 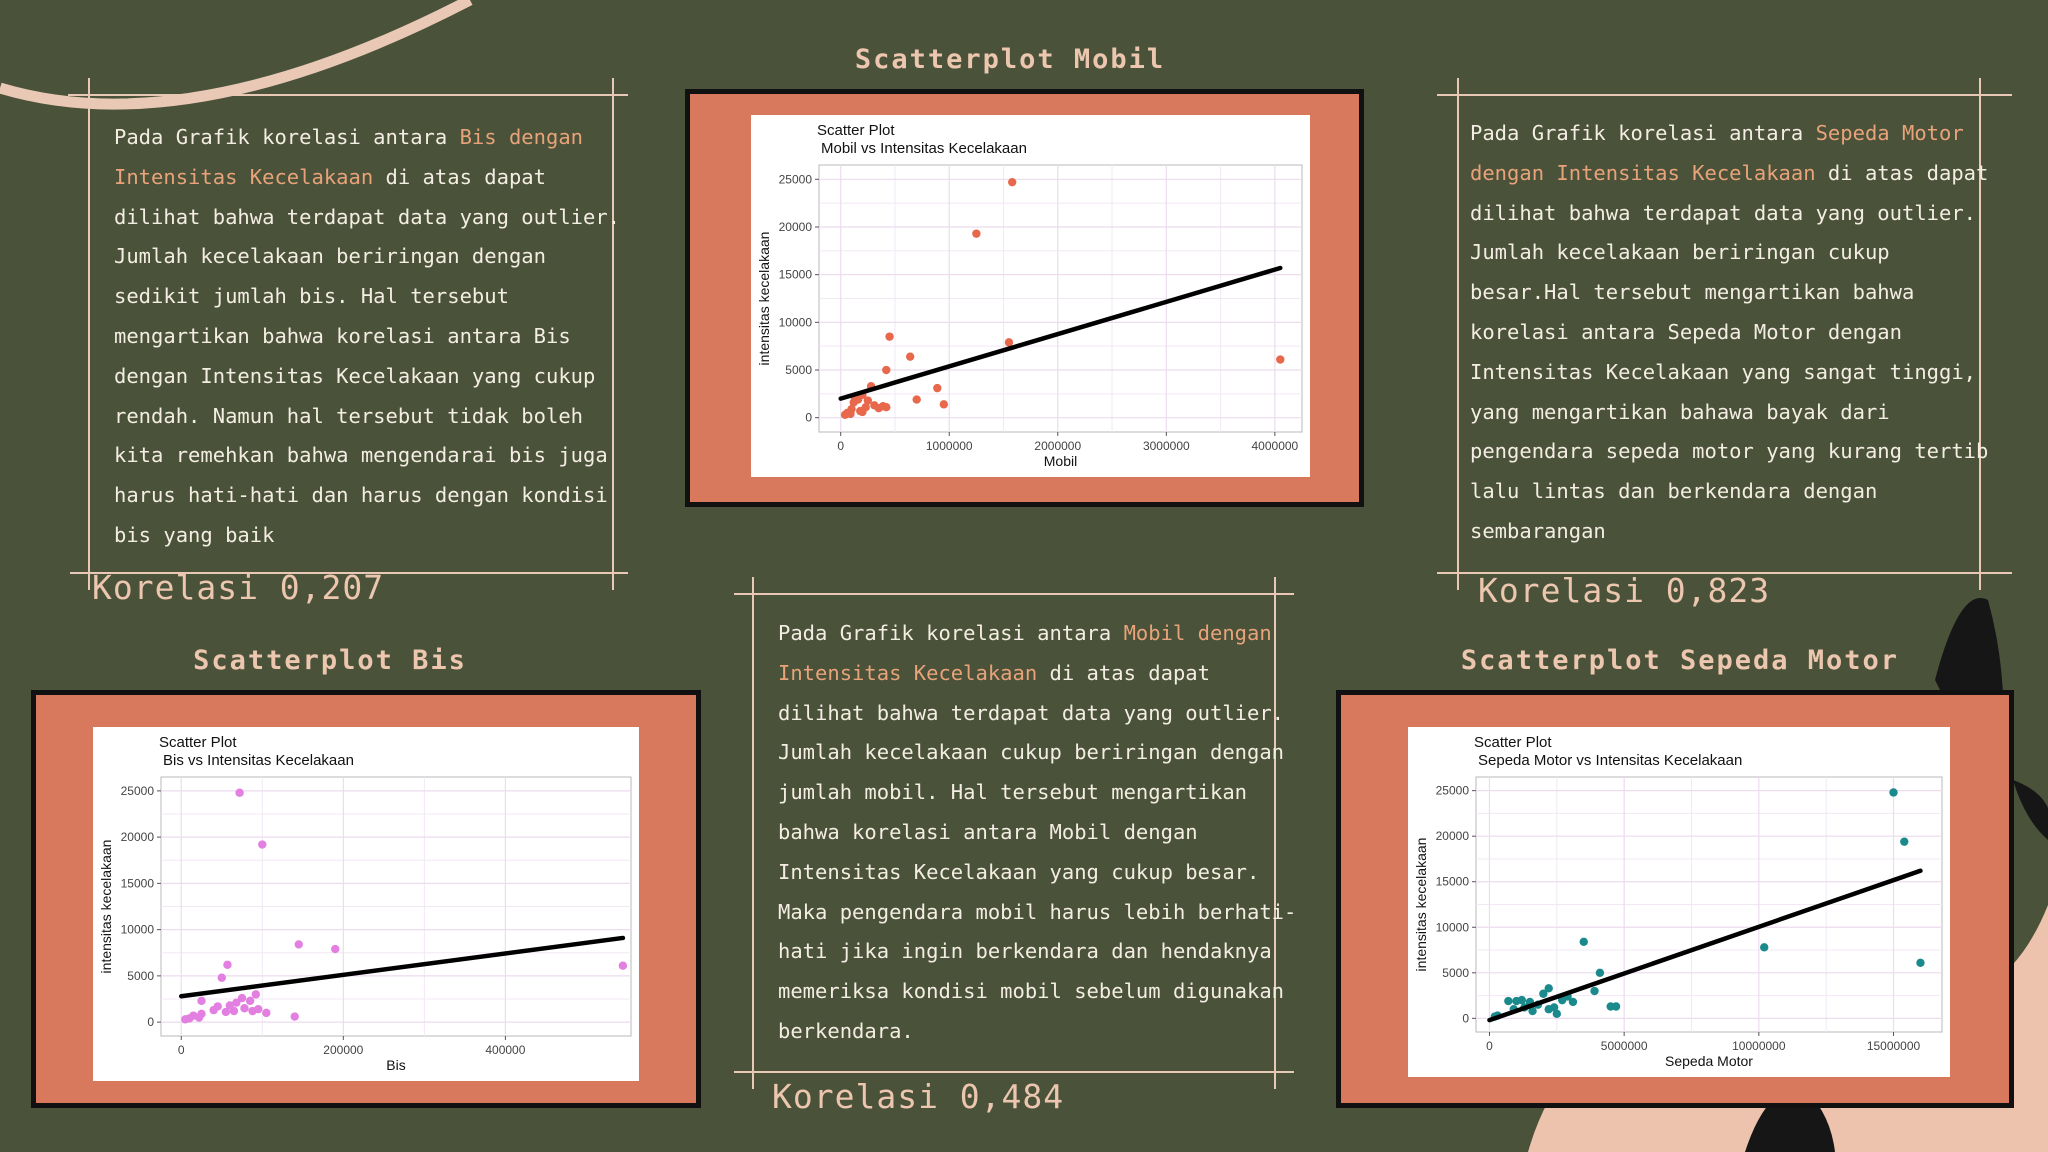 I want to click on frame-mobil, so click(x=1014, y=833).